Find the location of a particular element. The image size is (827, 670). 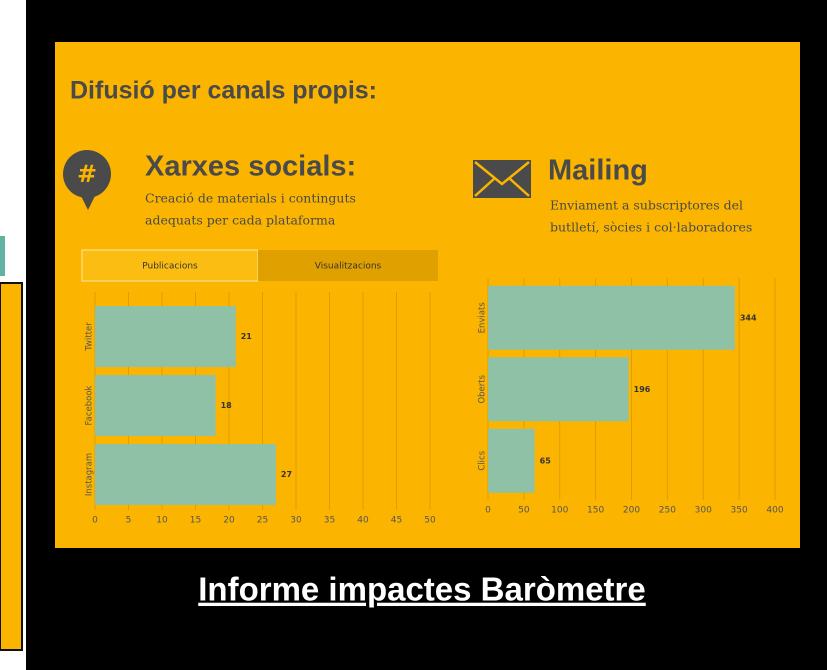

x-tick-label: 400 is located at coordinates (774, 511).